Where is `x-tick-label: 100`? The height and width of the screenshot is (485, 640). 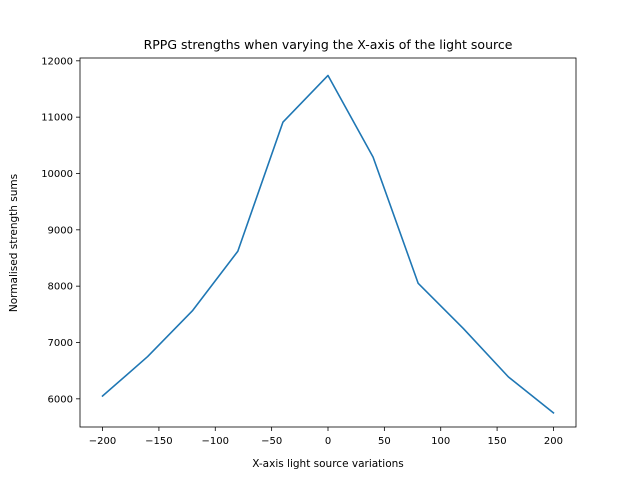
x-tick-label: 100 is located at coordinates (440, 441).